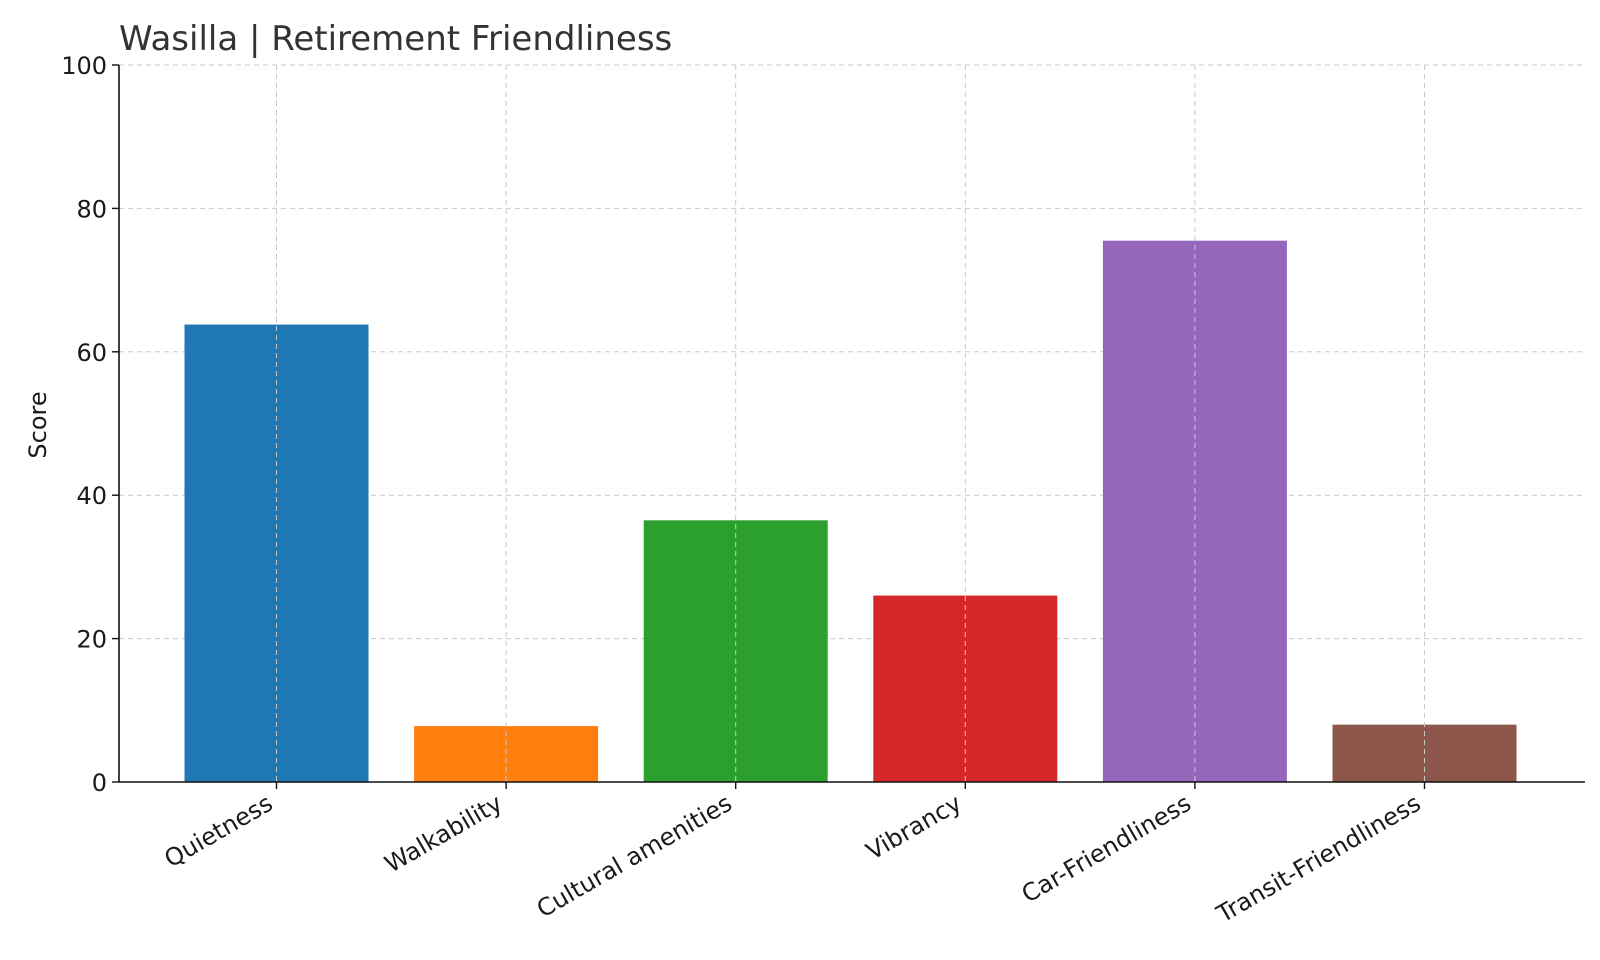 The width and height of the screenshot is (1600, 960). What do you see at coordinates (84, 66) in the screenshot?
I see `y-tick-label: 100` at bounding box center [84, 66].